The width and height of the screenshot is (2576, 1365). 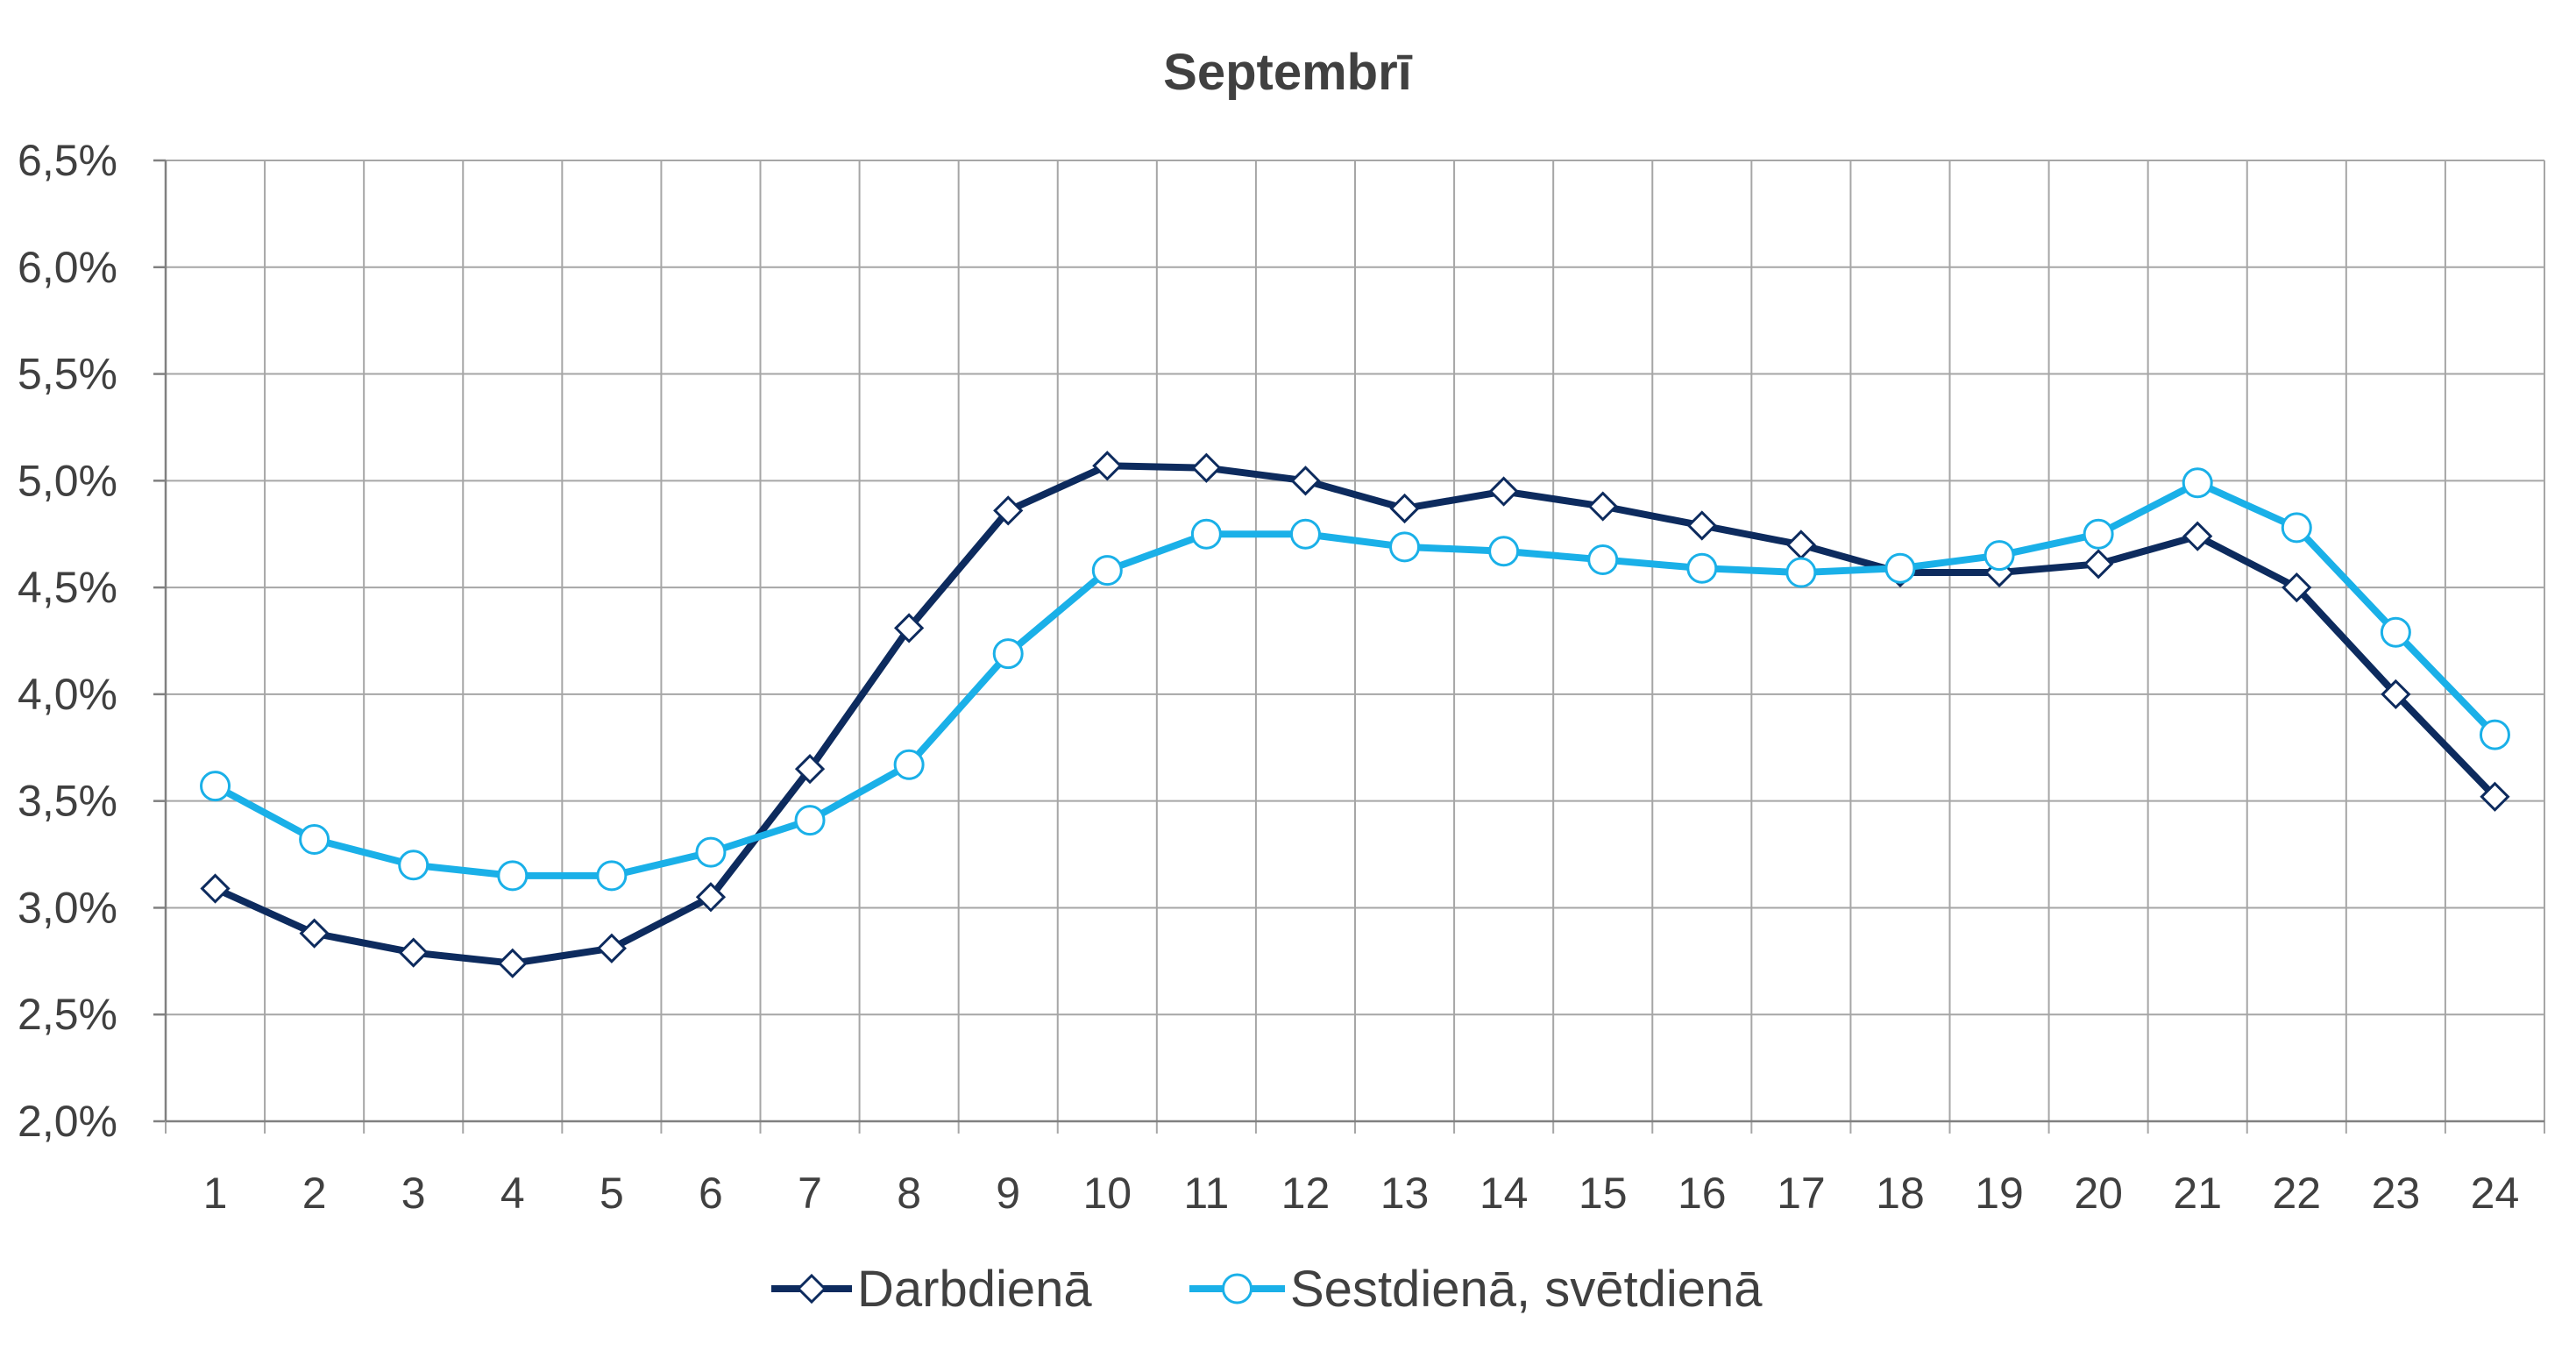 I want to click on x-tick-label: 15, so click(x=1604, y=1193).